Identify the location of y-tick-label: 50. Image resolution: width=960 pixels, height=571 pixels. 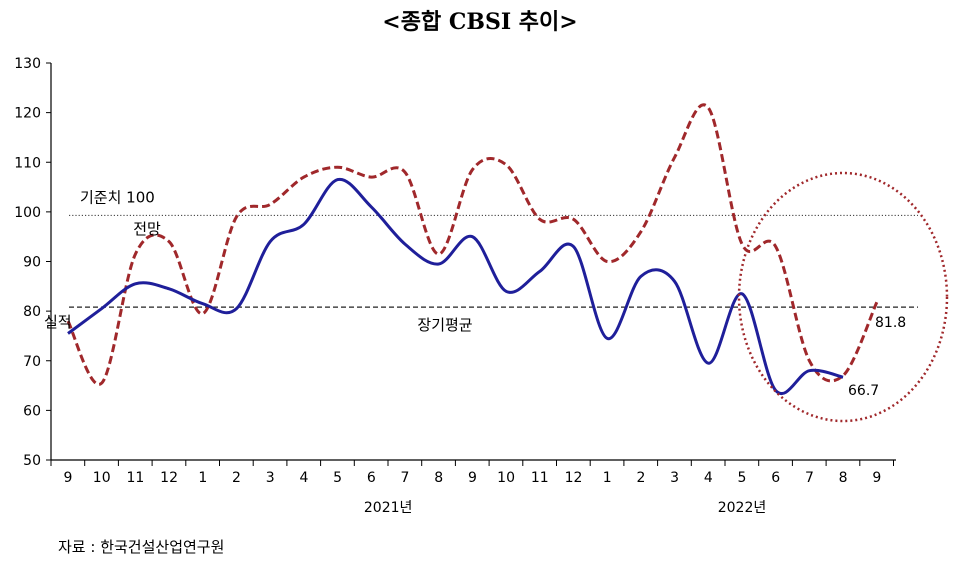
(32, 461).